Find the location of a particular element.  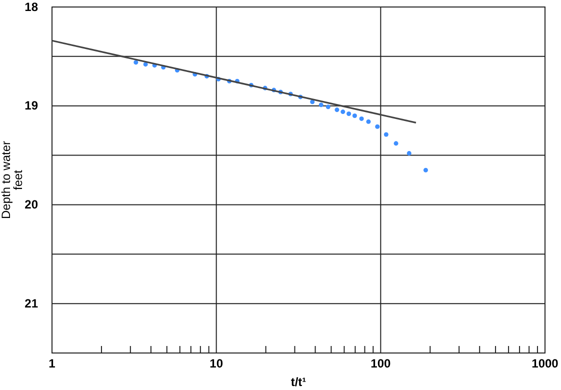

x-tick-label: 1 is located at coordinates (52, 363).